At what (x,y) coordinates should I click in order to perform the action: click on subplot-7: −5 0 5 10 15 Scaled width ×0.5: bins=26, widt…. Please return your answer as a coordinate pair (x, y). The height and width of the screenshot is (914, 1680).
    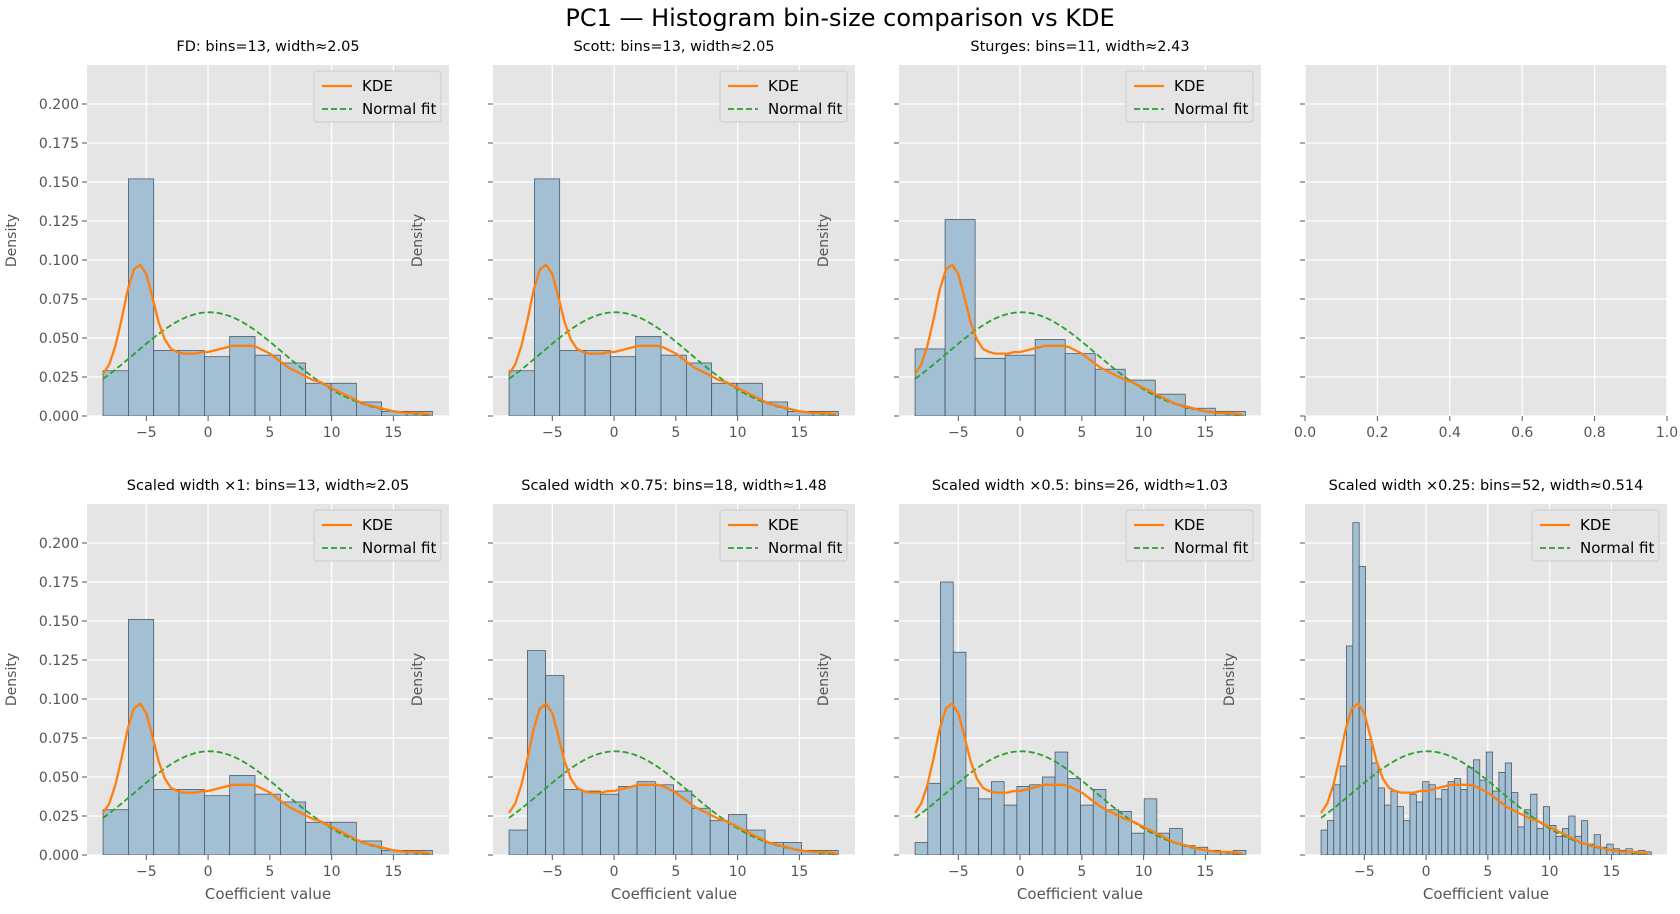
    Looking at the image, I should click on (1038, 690).